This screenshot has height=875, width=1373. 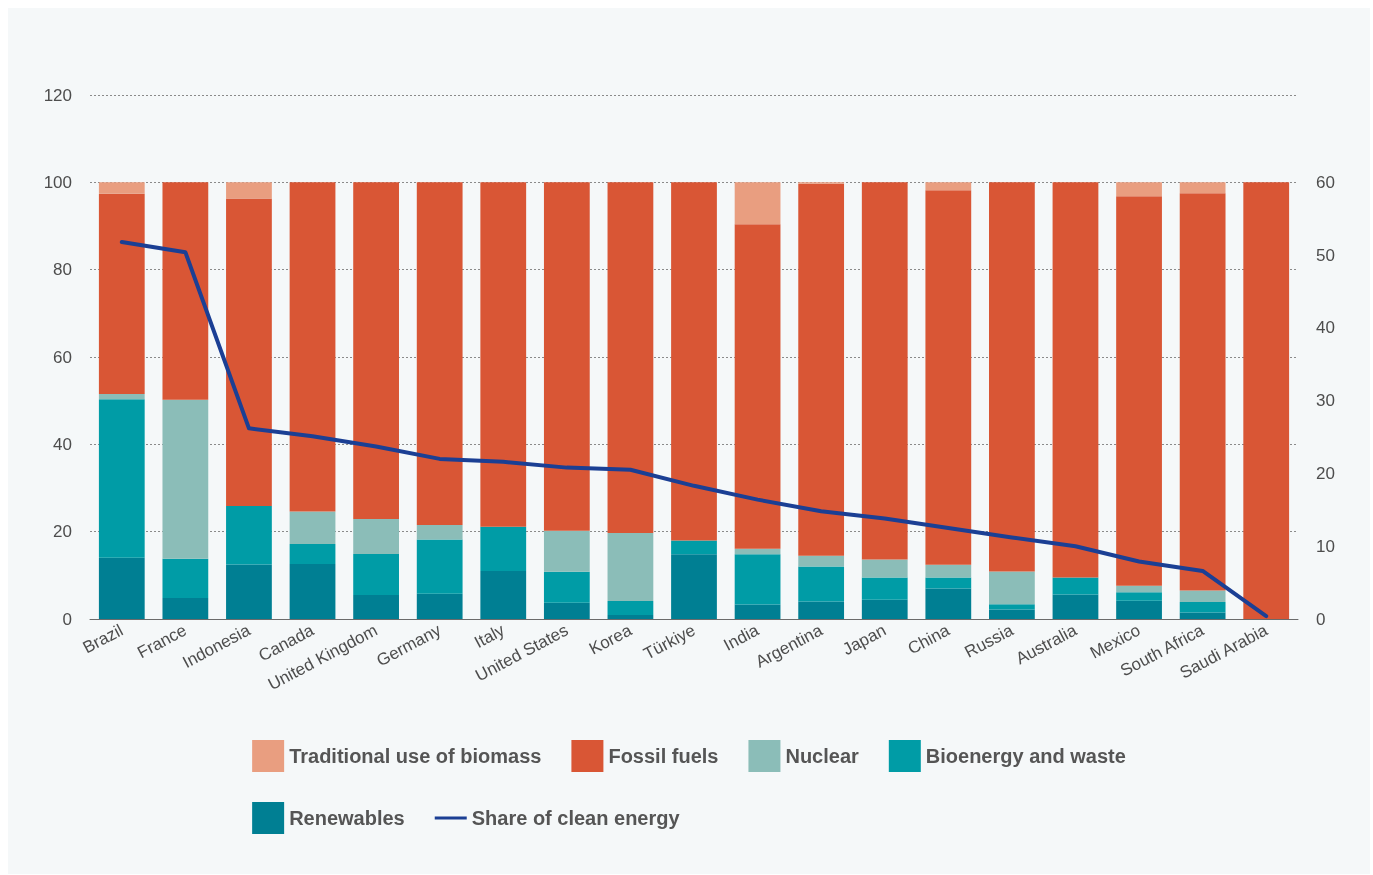 I want to click on legend-label: Fossil fuels, so click(x=663, y=756).